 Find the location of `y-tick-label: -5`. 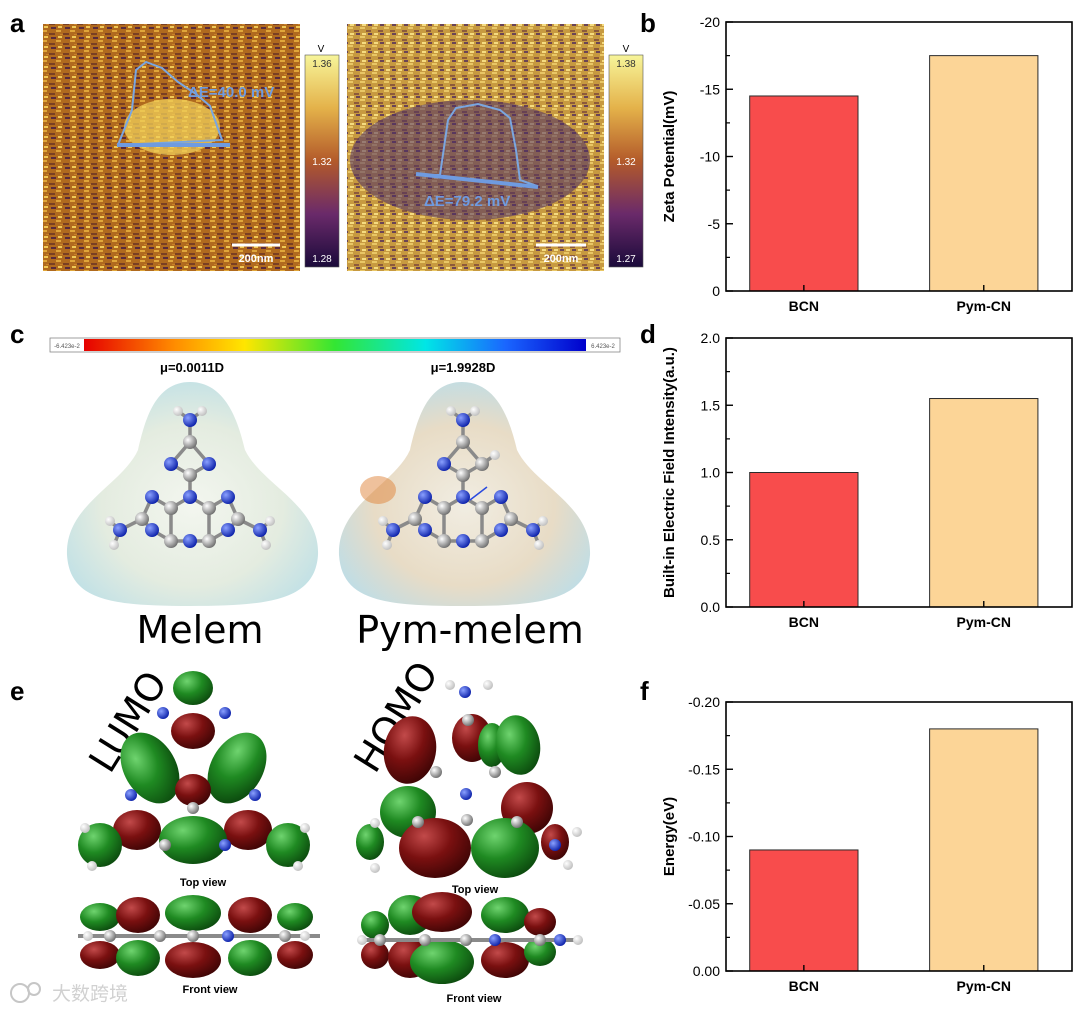

y-tick-label: -5 is located at coordinates (714, 224).